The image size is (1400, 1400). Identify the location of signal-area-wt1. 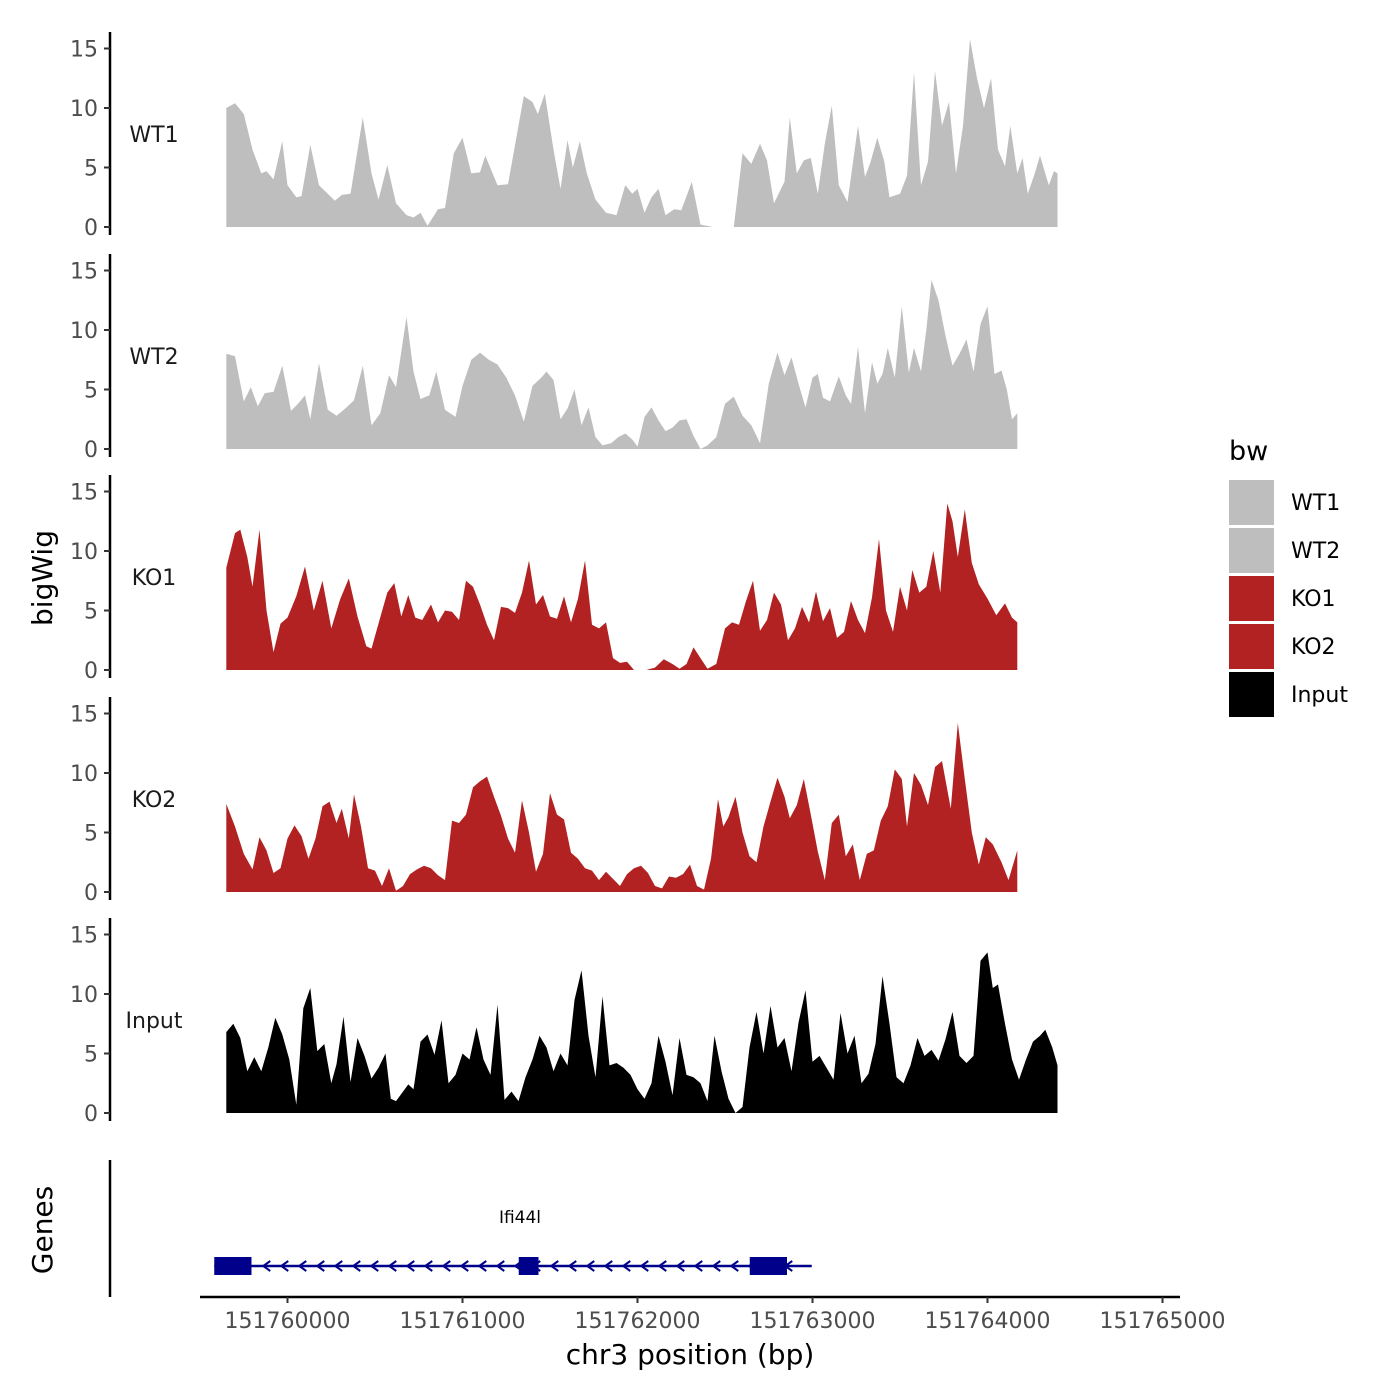
(642, 133).